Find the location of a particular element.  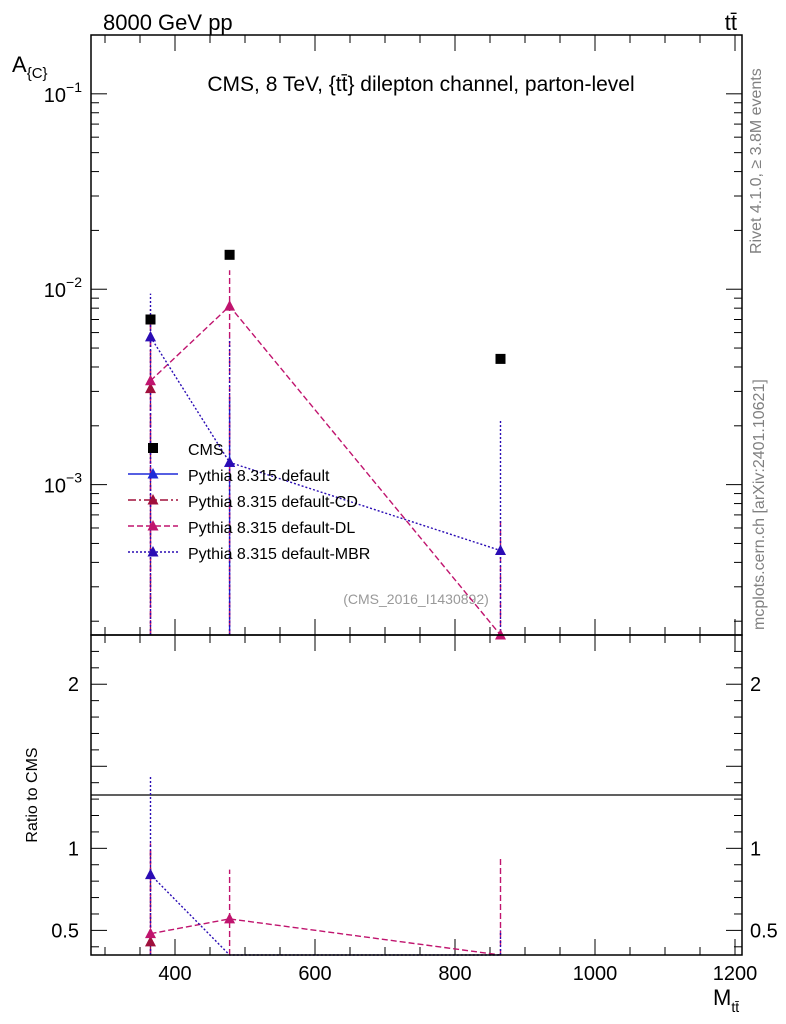

legend-entry: Pythia 8.315 default-CD is located at coordinates (243, 502).